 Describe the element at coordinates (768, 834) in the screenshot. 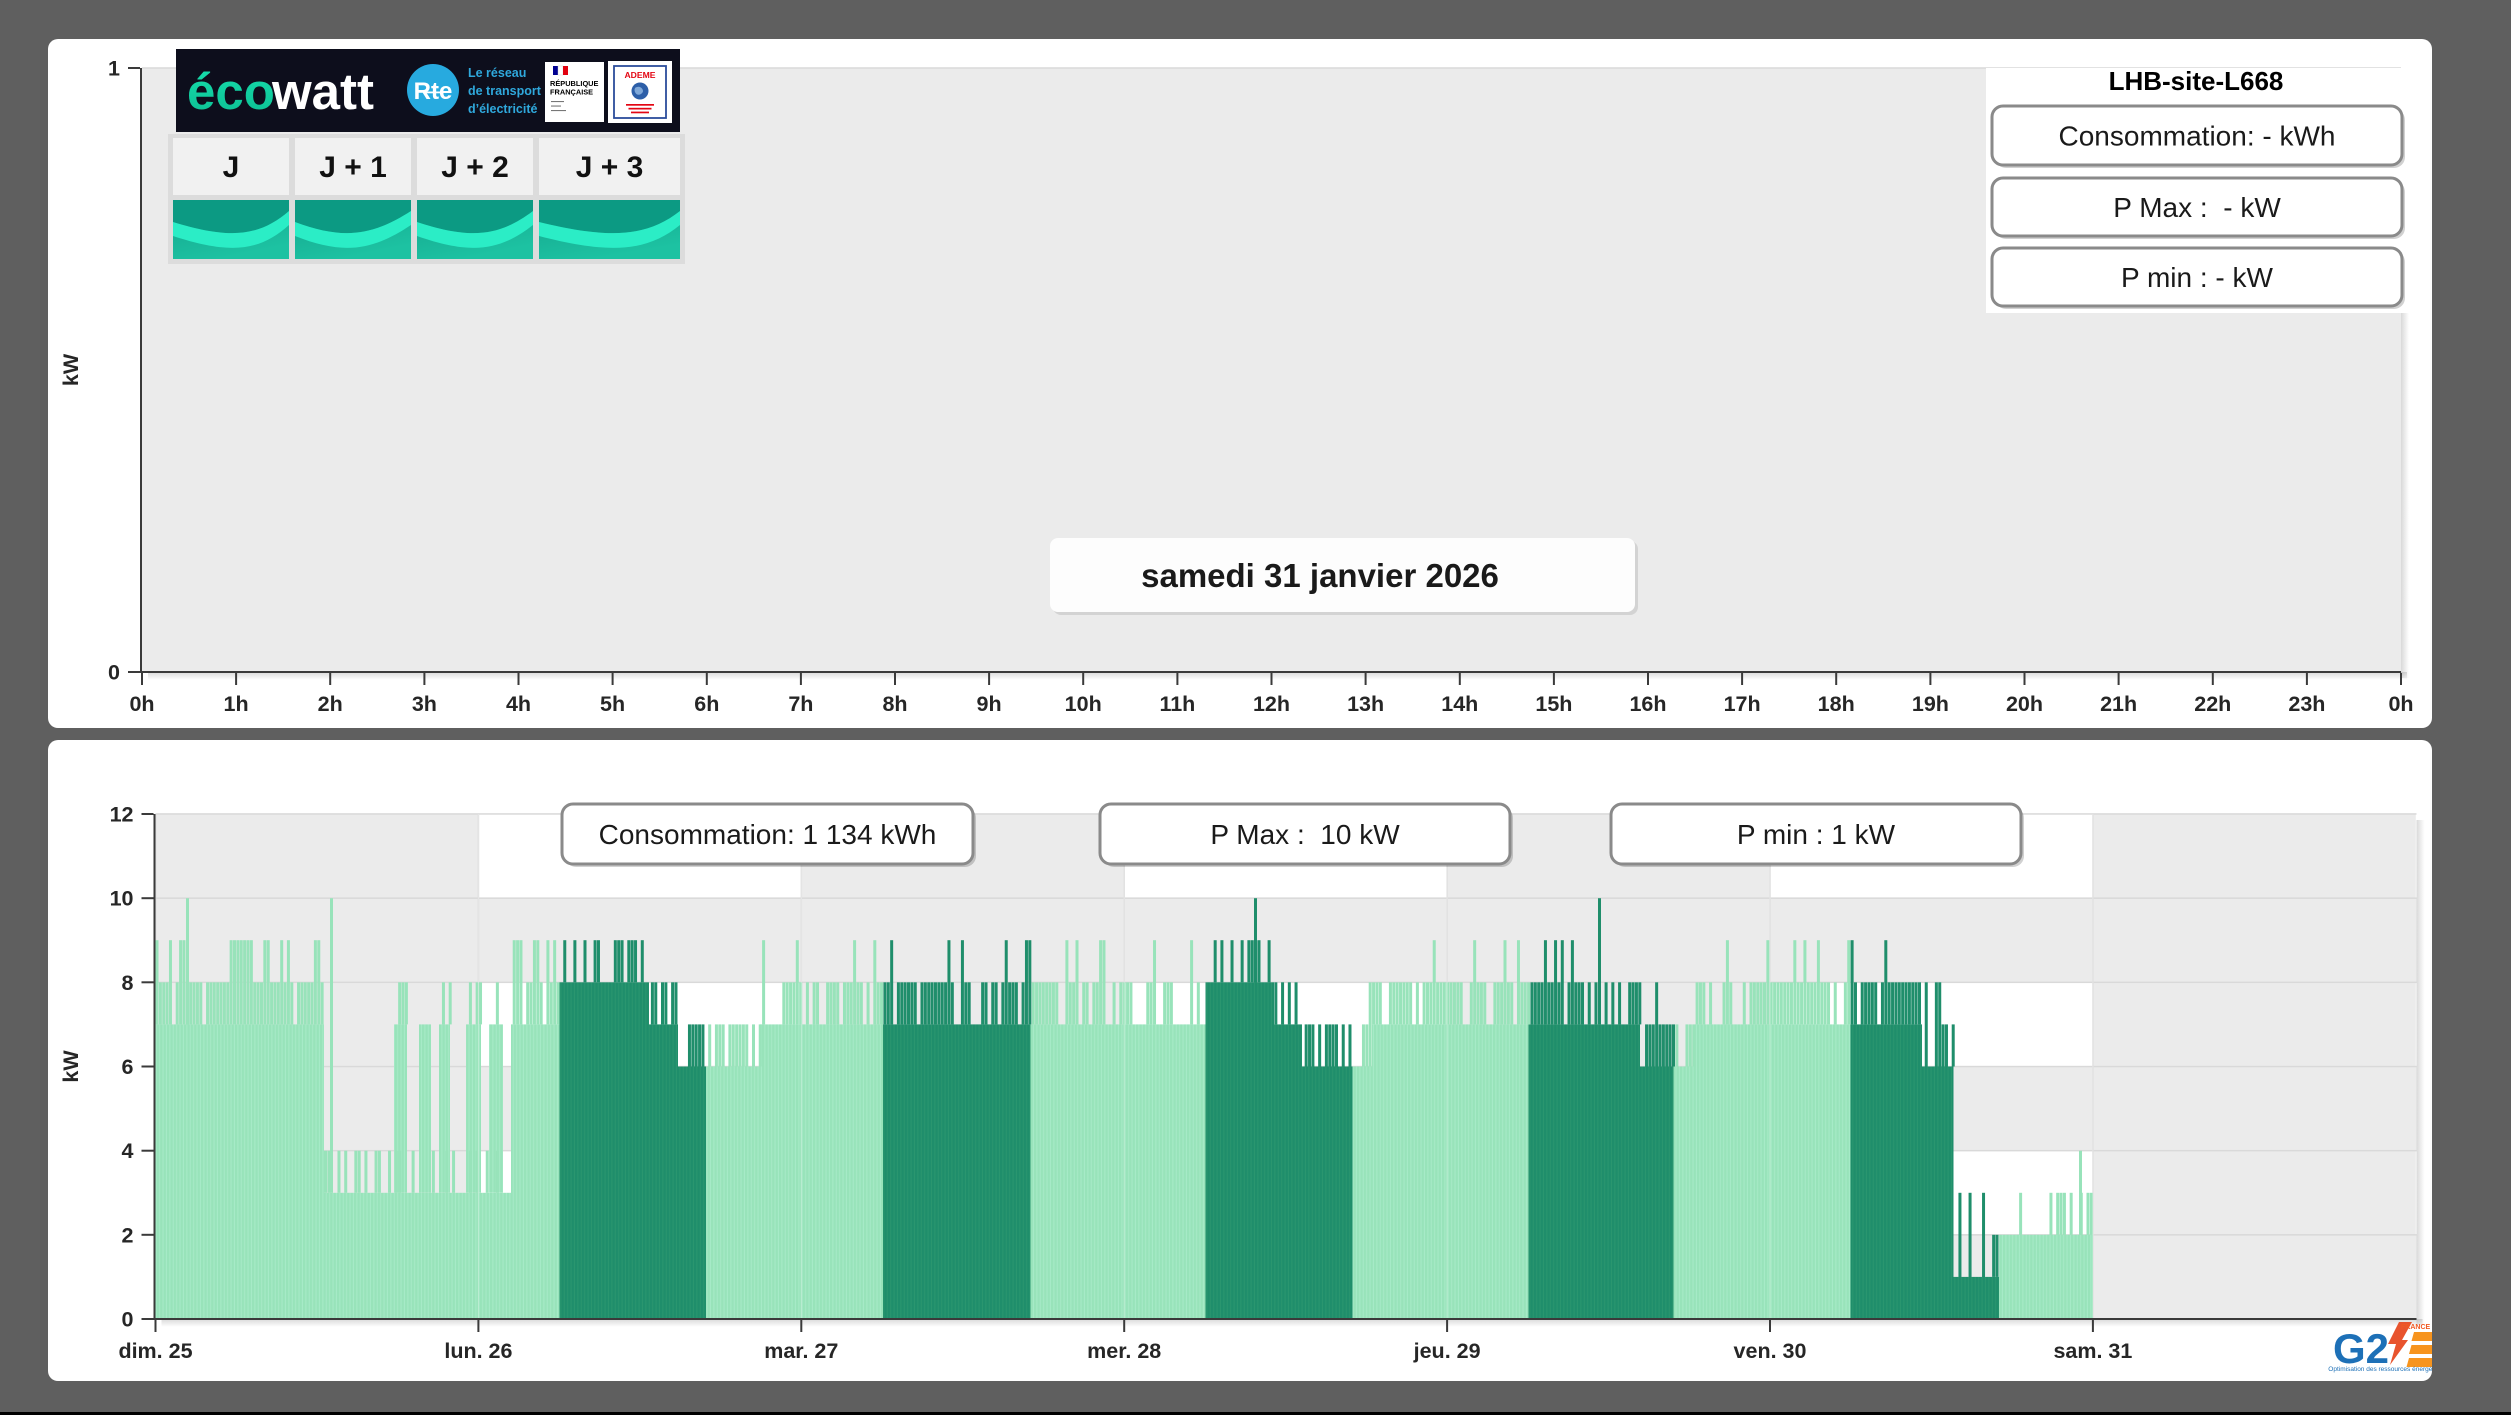

I see `svg-text: Consommation: 1 134 kWh` at that location.